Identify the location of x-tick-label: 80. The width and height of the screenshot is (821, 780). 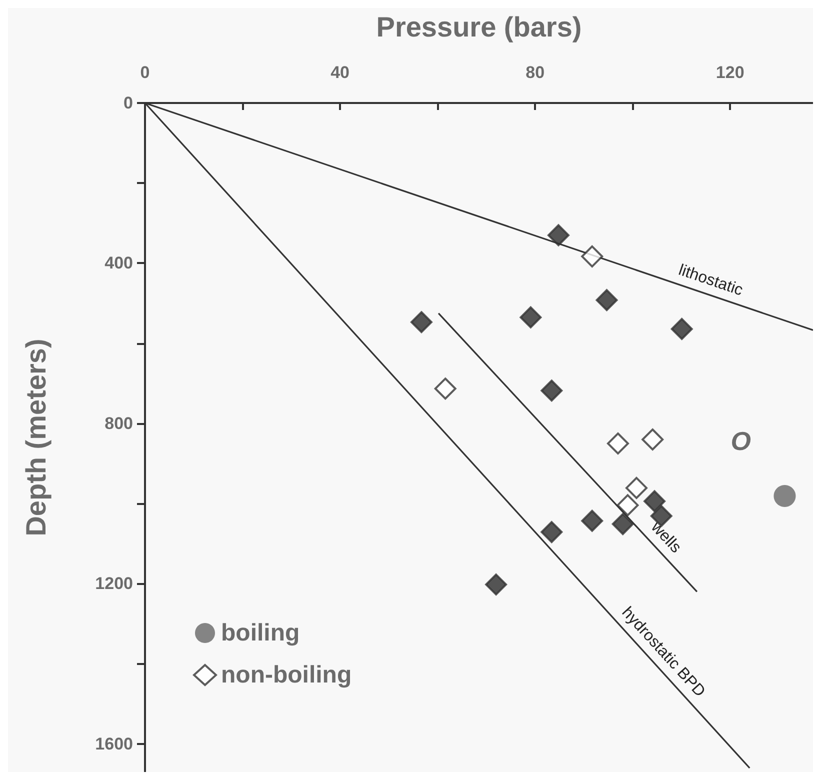
(535, 72).